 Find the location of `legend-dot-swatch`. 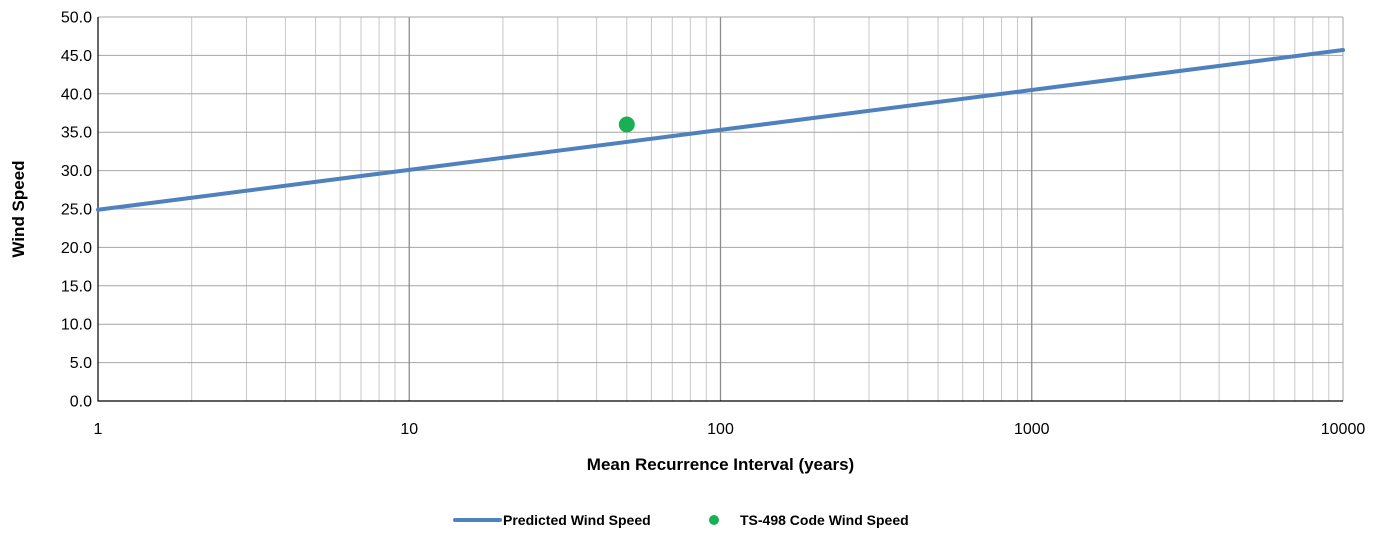

legend-dot-swatch is located at coordinates (714, 520).